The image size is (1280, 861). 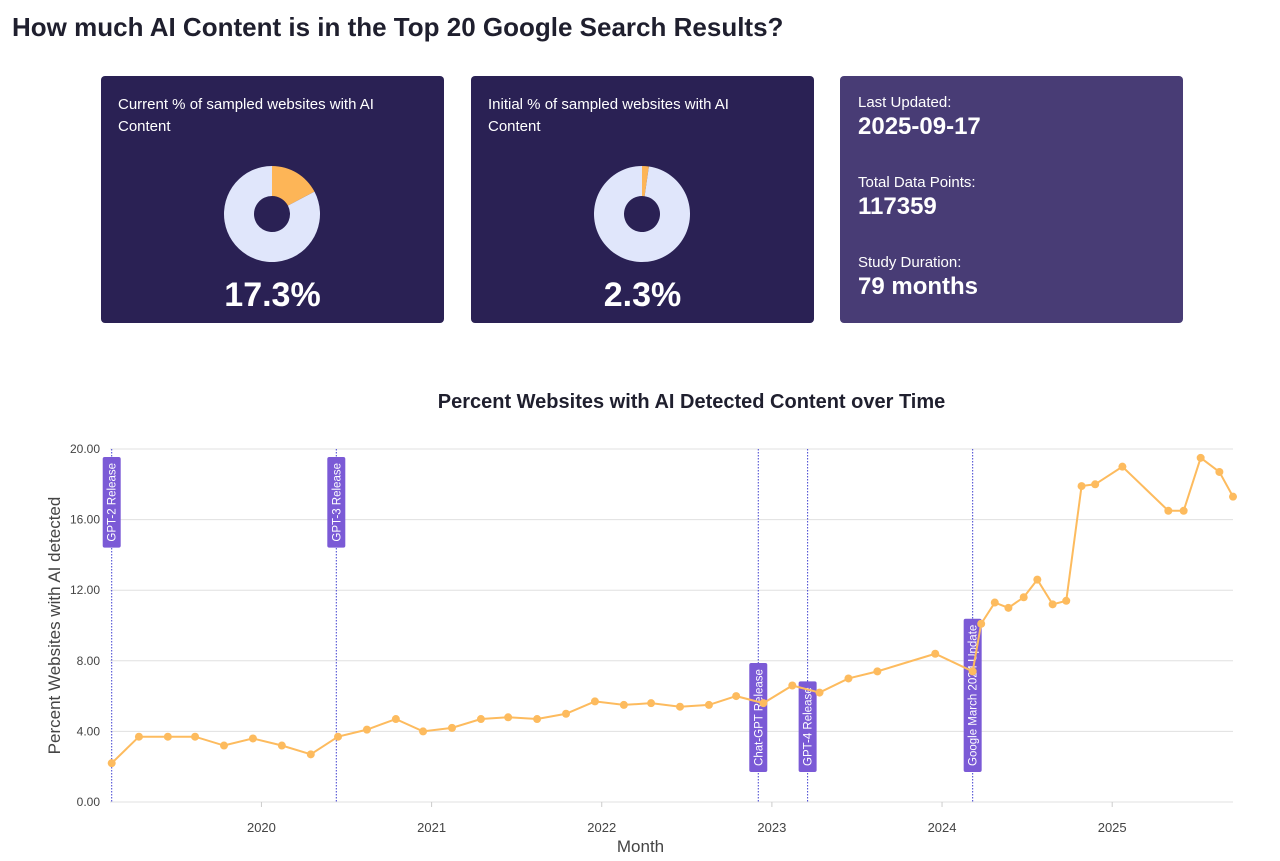 I want to click on annotation-label: GPT-2 Release, so click(x=113, y=502).